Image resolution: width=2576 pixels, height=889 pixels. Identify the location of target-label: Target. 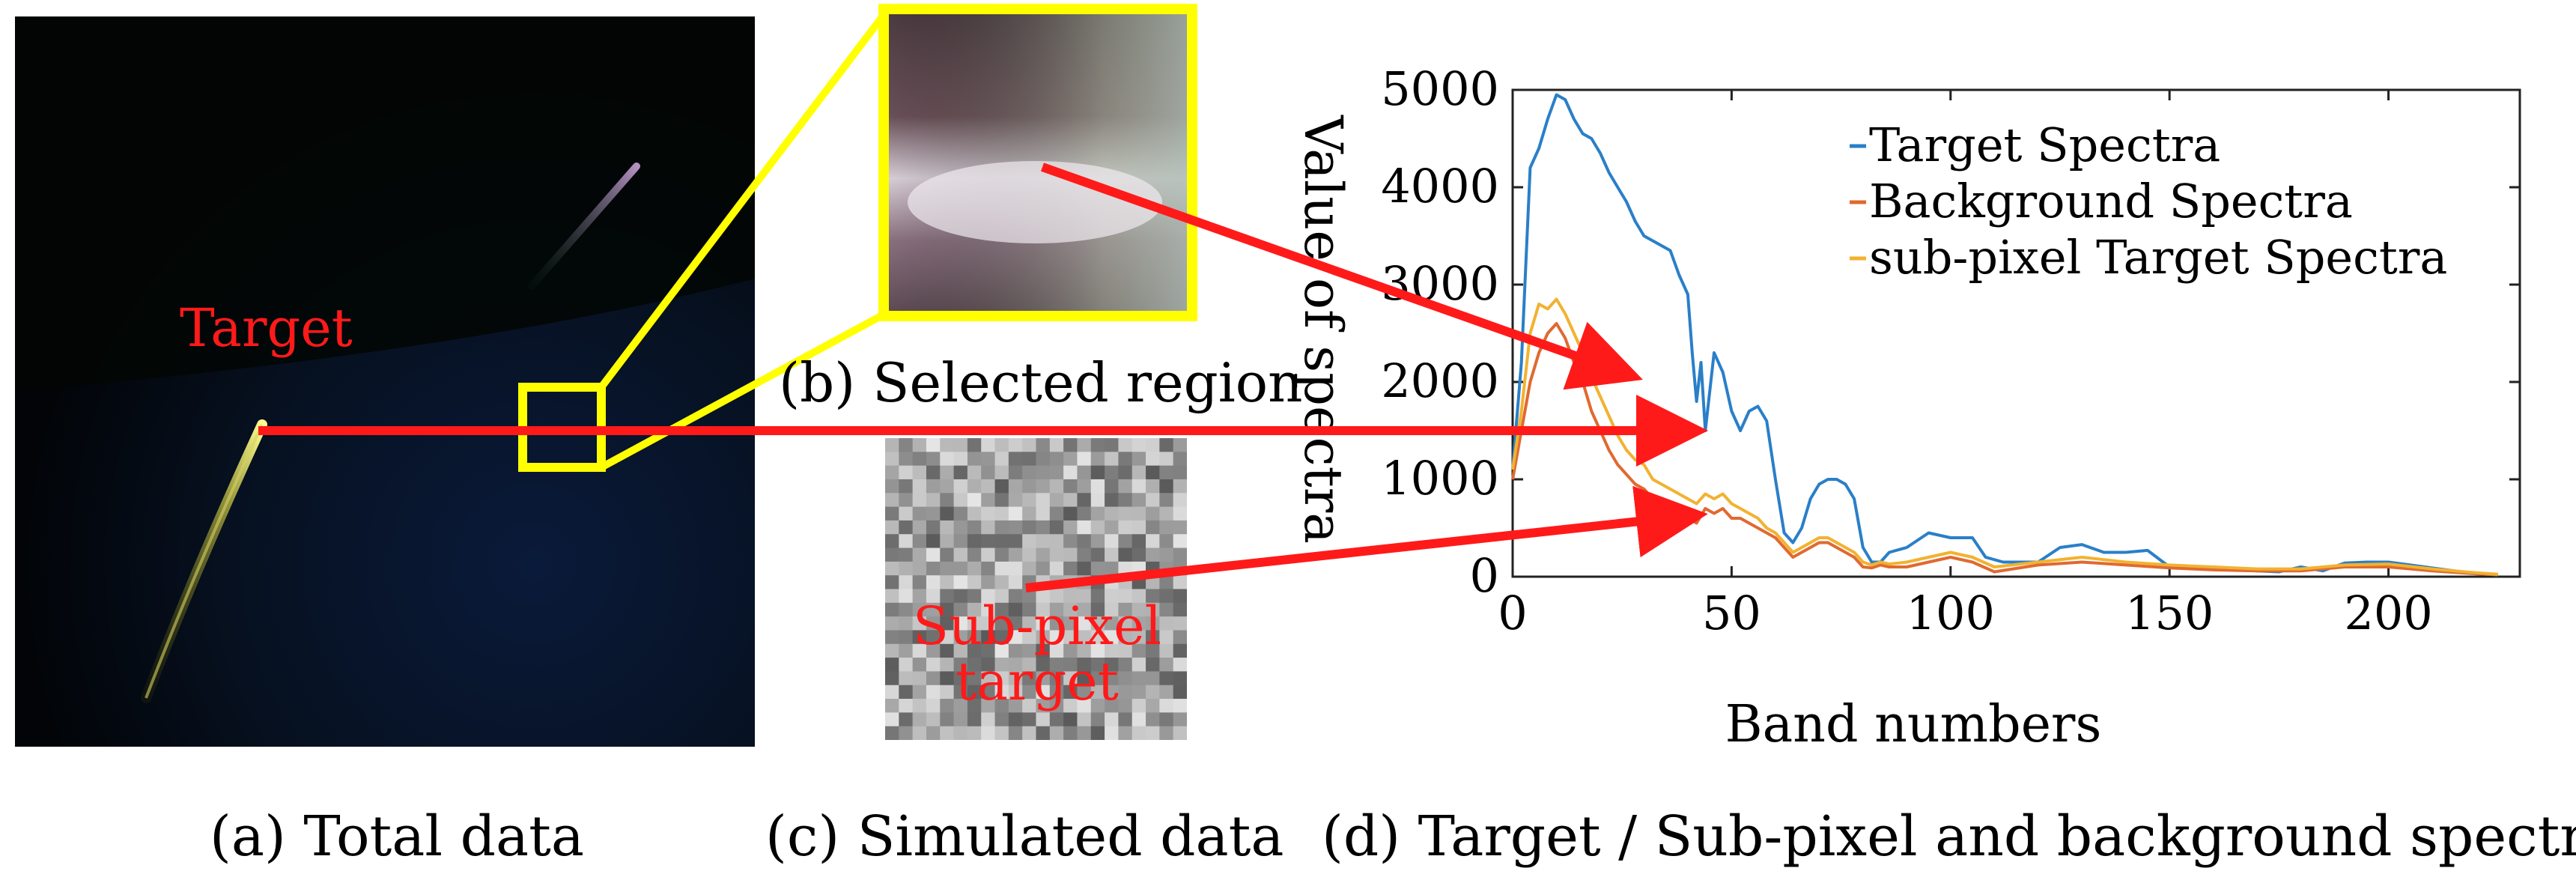
(266, 328).